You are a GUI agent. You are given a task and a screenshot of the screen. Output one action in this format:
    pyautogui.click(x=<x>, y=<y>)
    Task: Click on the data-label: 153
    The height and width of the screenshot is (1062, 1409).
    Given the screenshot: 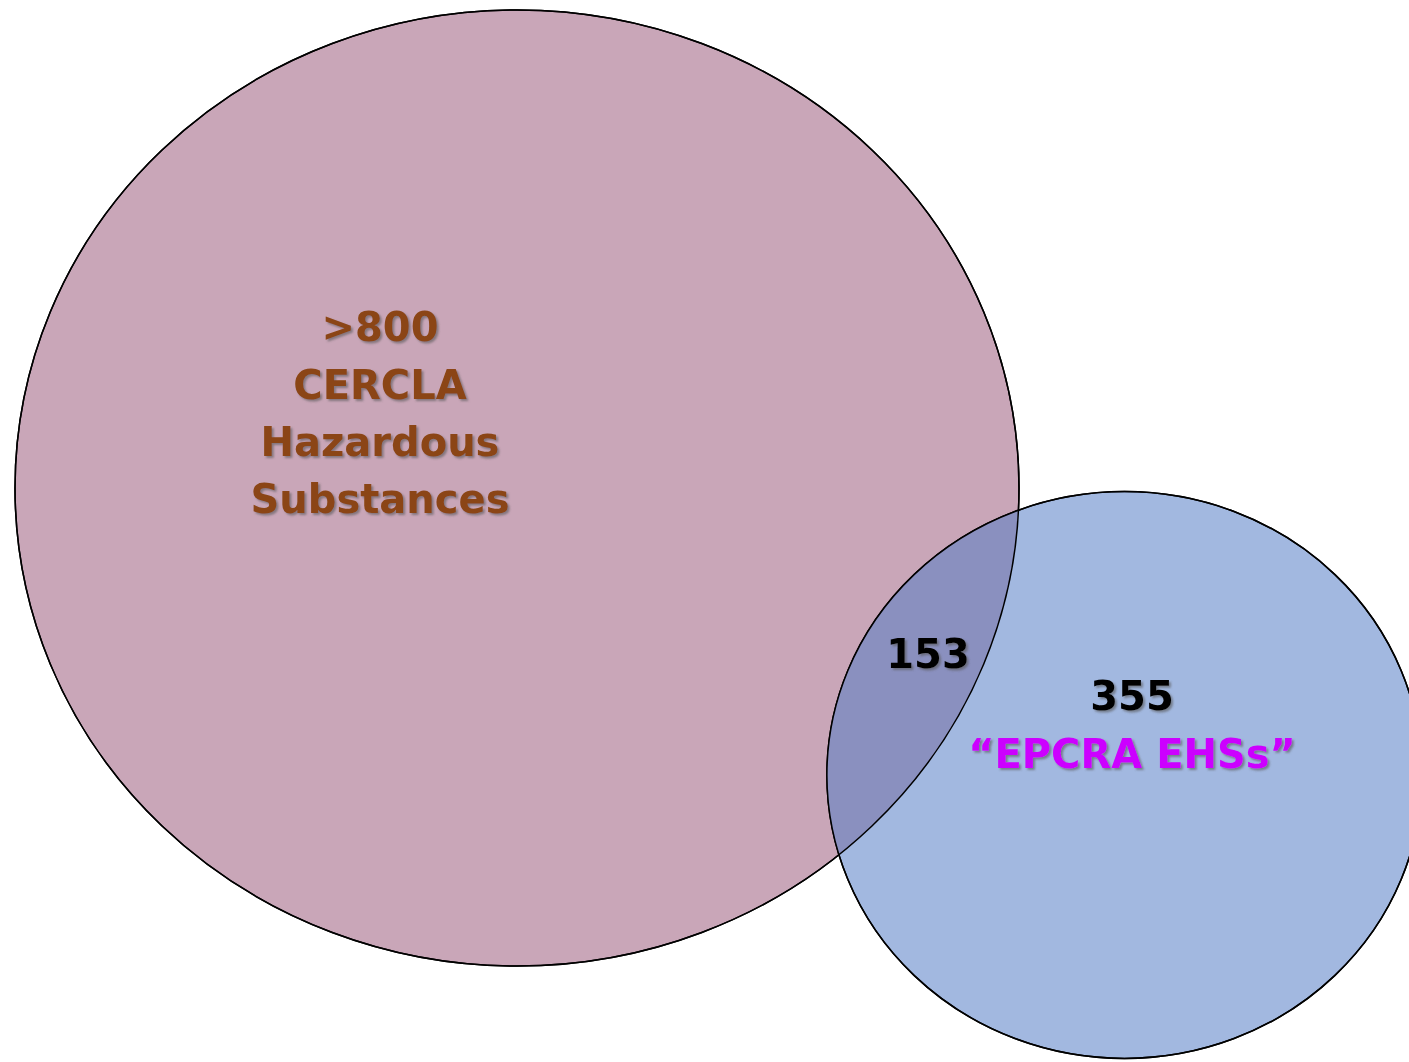 What is the action you would take?
    pyautogui.click(x=928, y=654)
    